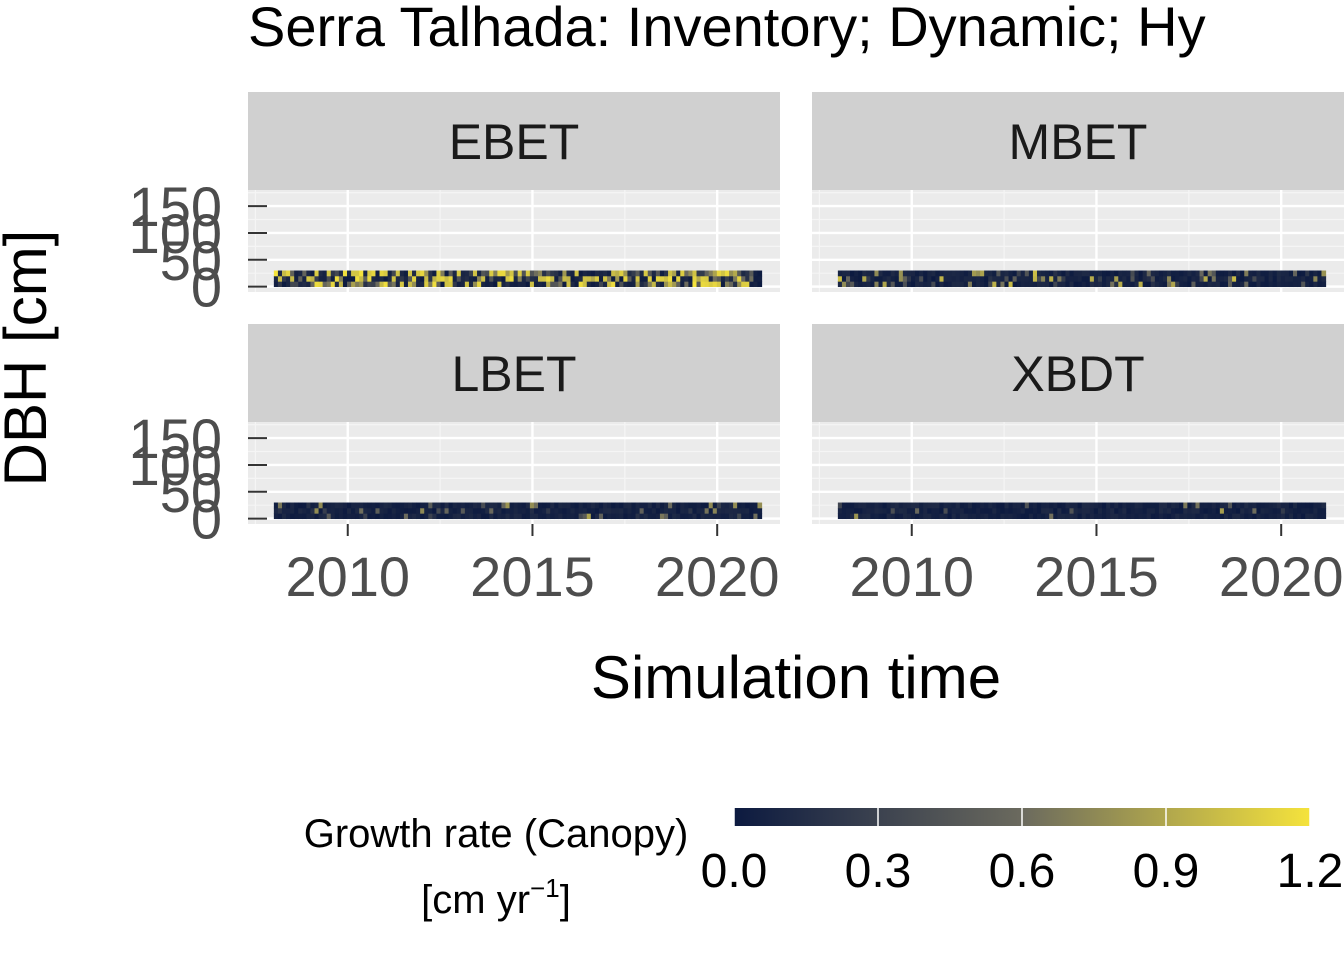 The width and height of the screenshot is (1344, 960). I want to click on y-tick-label: 50, so click(191, 492).